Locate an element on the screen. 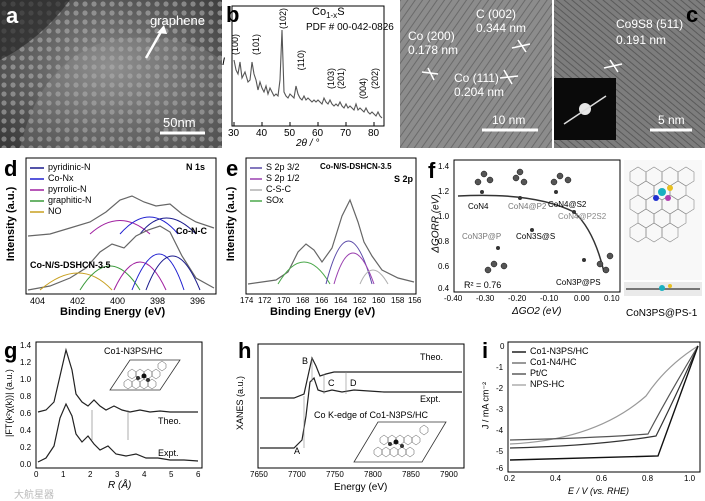 Image resolution: width=705 pixels, height=501 pixels. xrd-title-end: S is located at coordinates (341, 12).